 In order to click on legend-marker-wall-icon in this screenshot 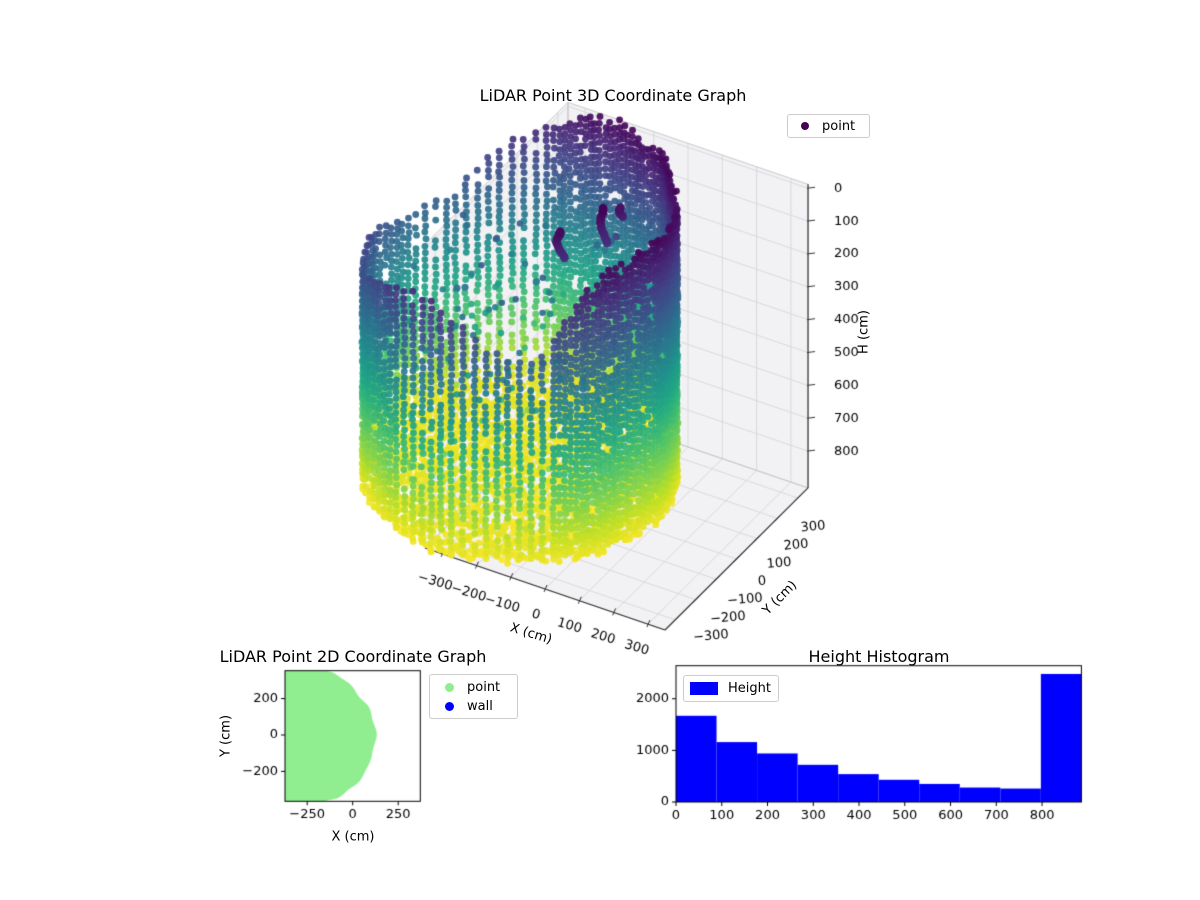, I will do `click(449, 706)`.